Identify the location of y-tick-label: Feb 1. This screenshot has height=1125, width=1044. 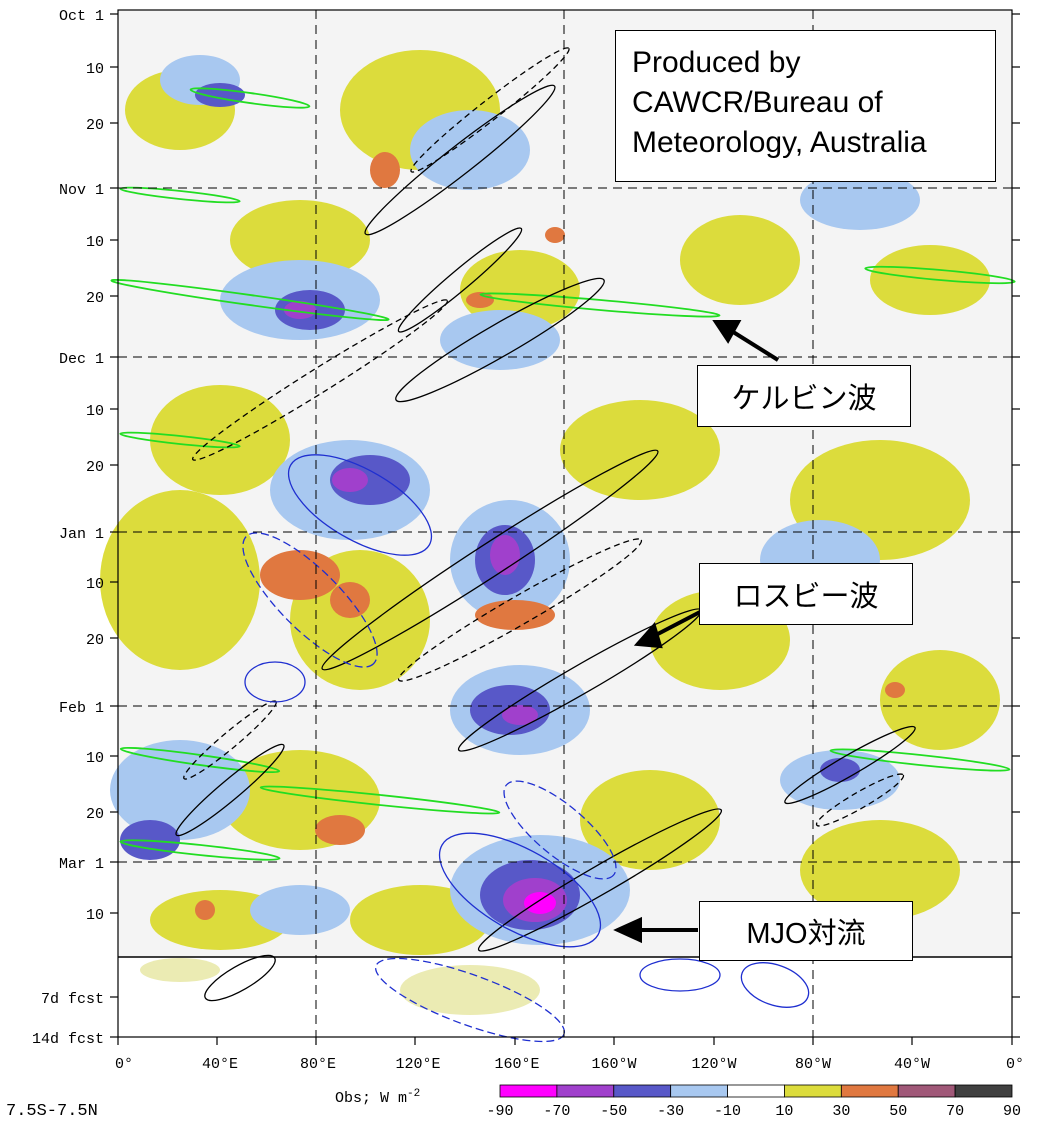
(81, 708).